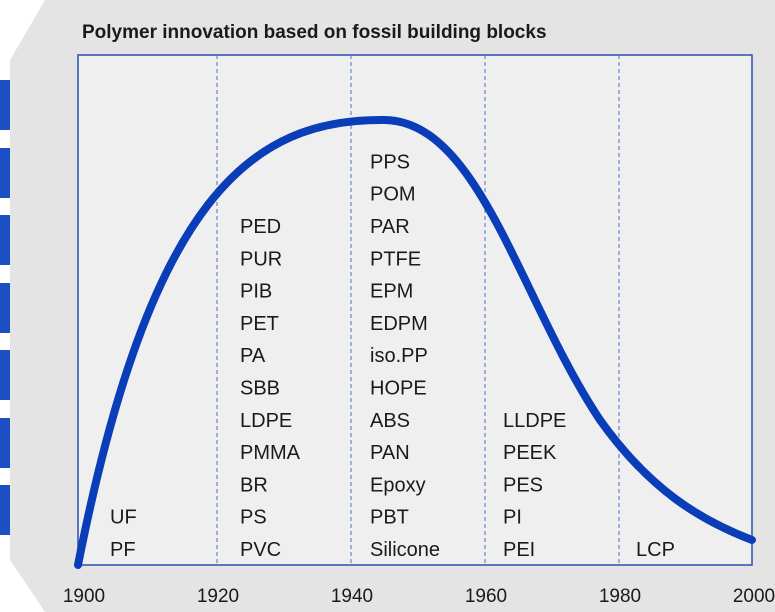 This screenshot has height=612, width=775. What do you see at coordinates (260, 550) in the screenshot?
I see `polymer-label: PVC` at bounding box center [260, 550].